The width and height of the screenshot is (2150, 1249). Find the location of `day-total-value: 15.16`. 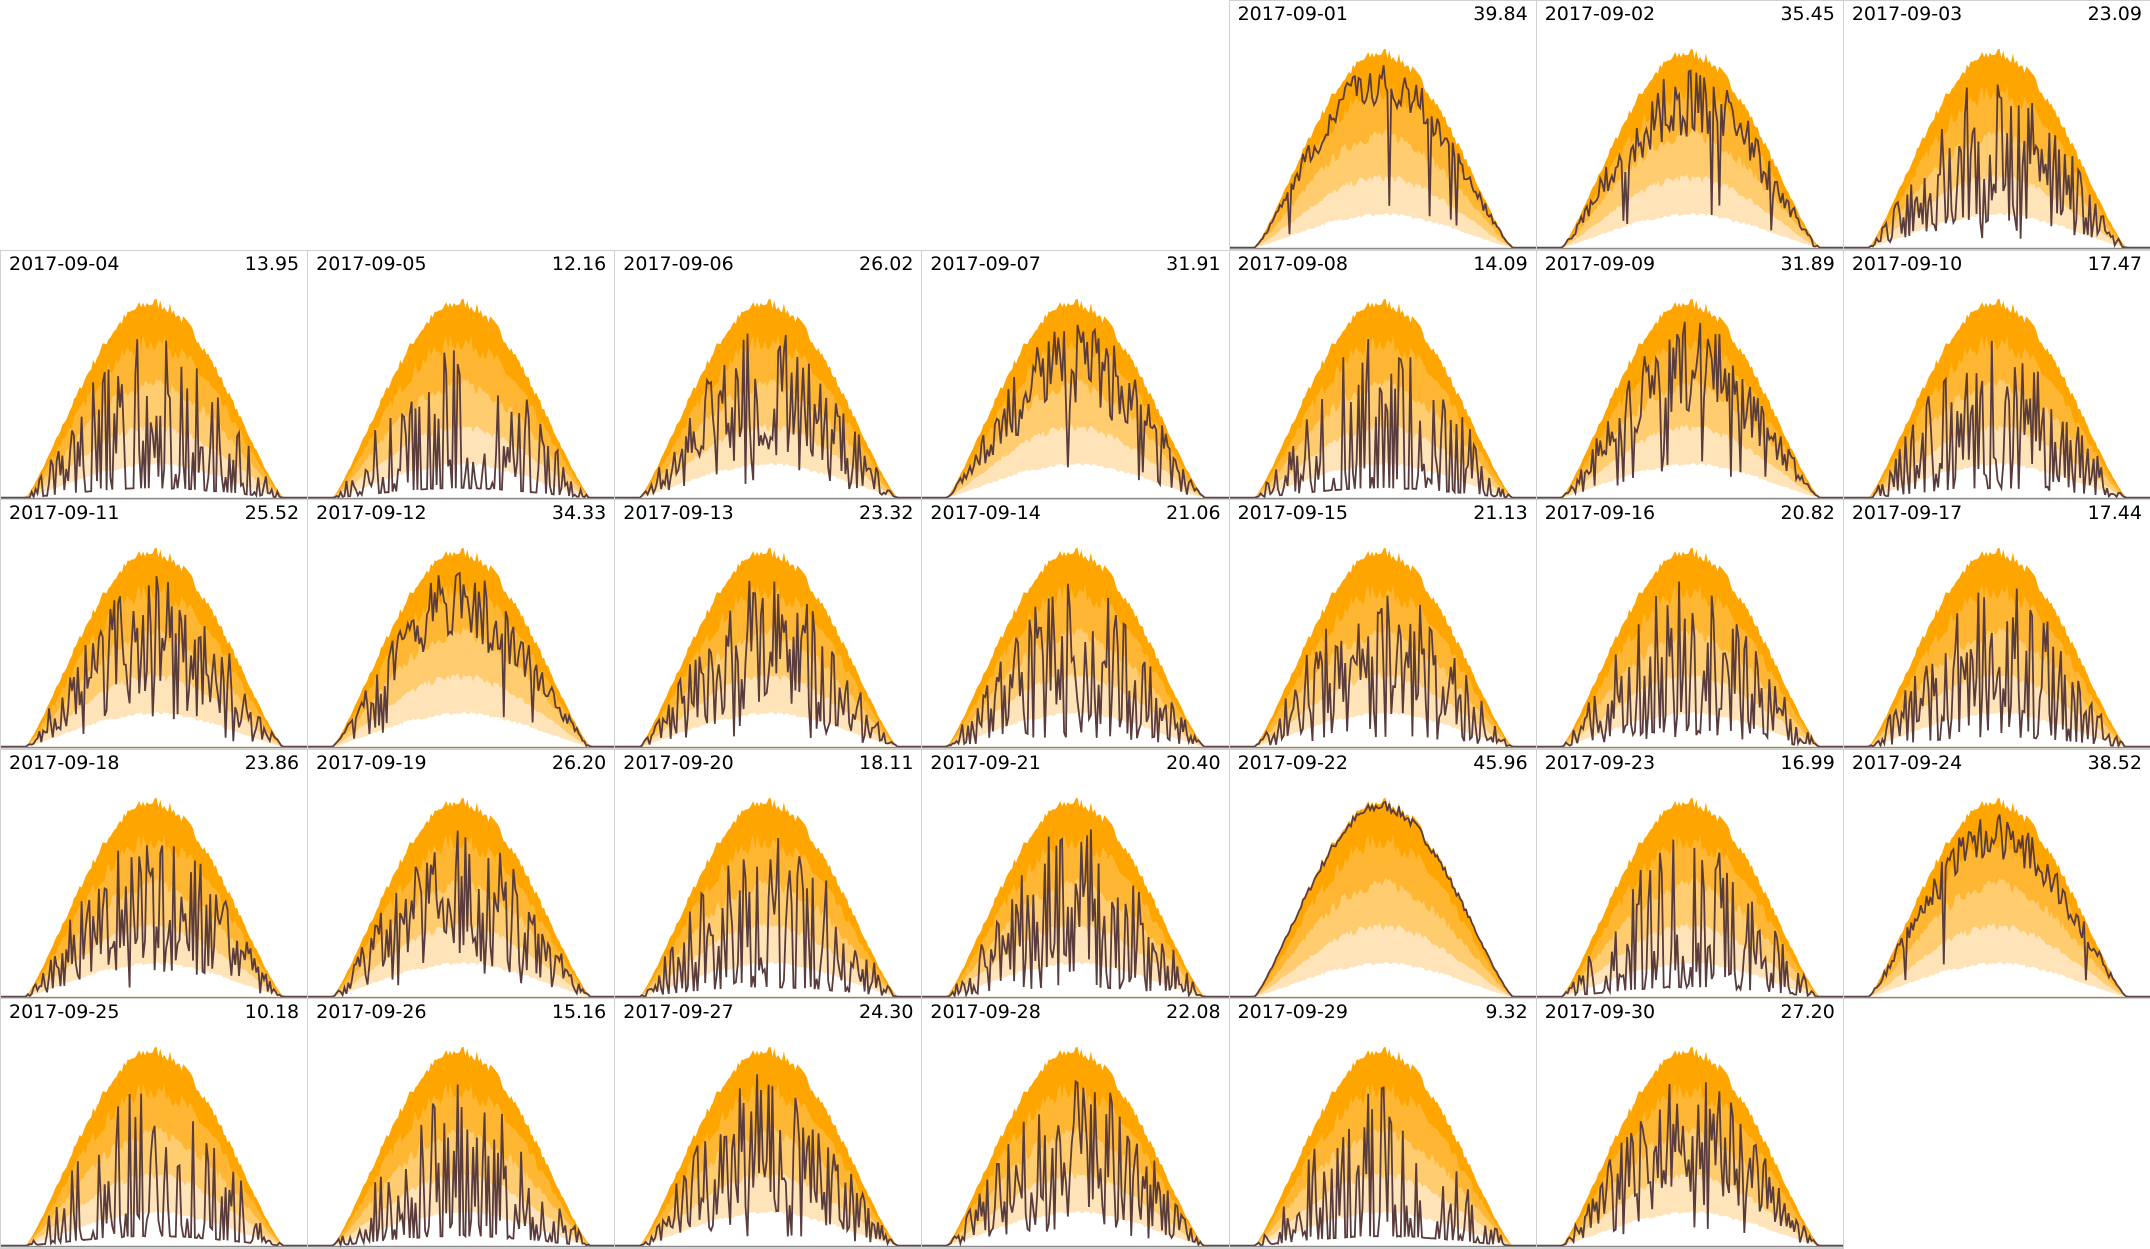

day-total-value: 15.16 is located at coordinates (579, 1012).